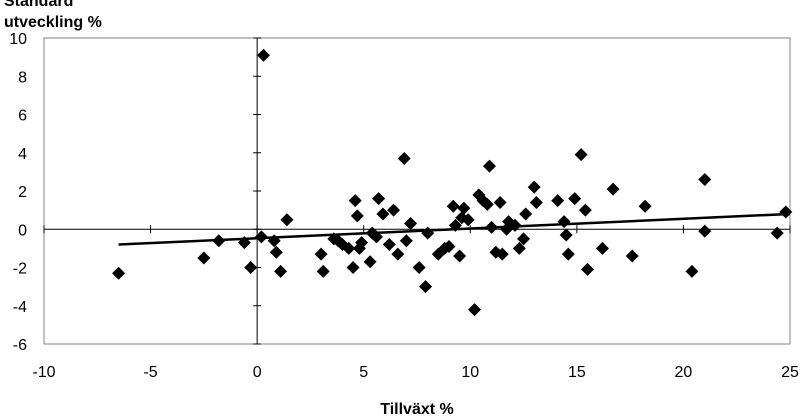 The height and width of the screenshot is (419, 807). What do you see at coordinates (22, 230) in the screenshot?
I see `y-tick-label: 0` at bounding box center [22, 230].